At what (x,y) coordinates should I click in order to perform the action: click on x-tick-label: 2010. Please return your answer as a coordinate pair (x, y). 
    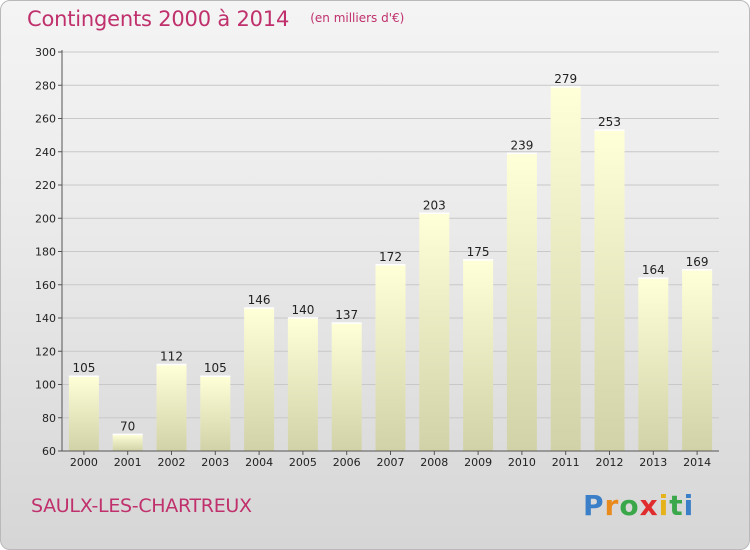
    Looking at the image, I should click on (522, 462).